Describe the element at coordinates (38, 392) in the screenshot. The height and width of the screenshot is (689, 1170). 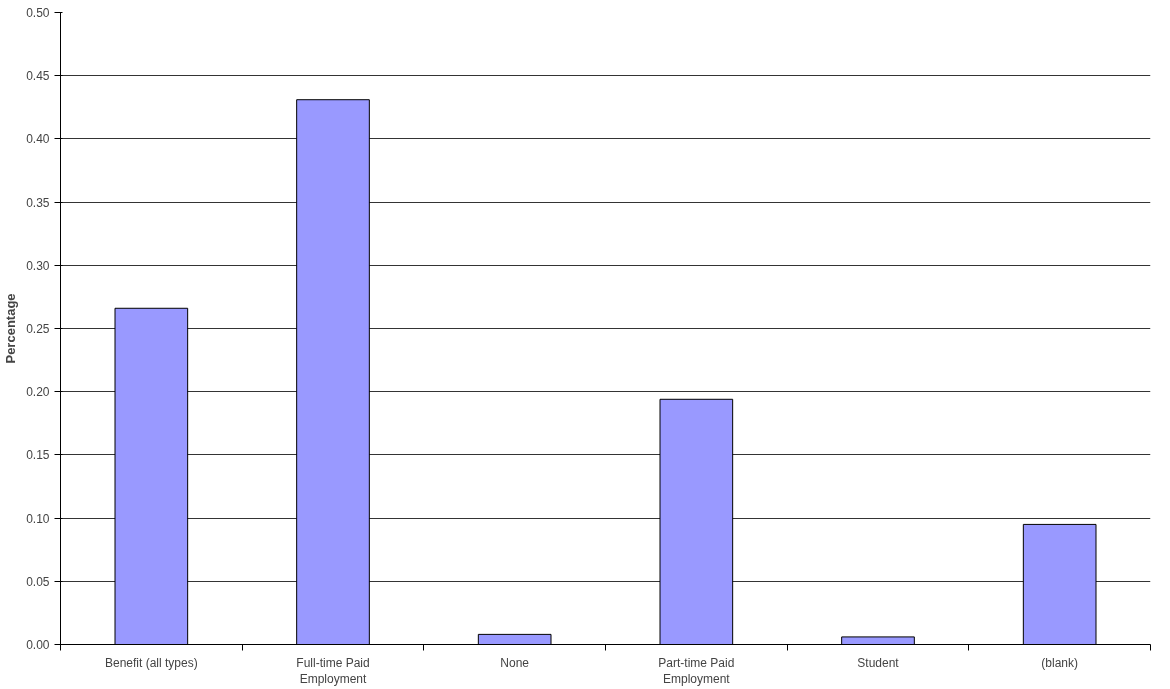
I see `y-tick-label: 0.20` at that location.